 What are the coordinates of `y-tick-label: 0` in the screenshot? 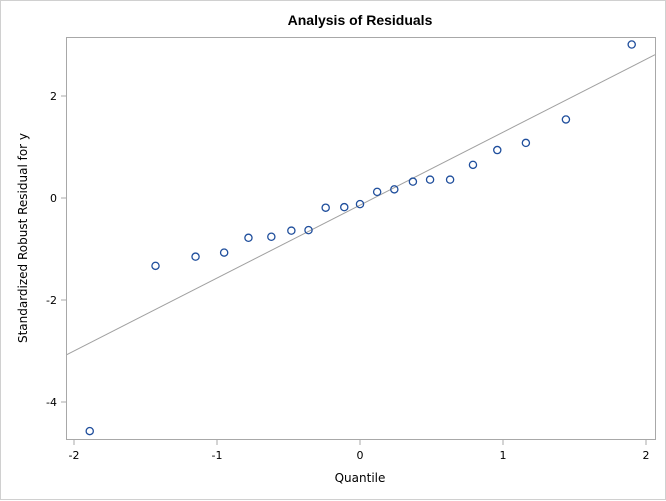 It's located at (53, 198).